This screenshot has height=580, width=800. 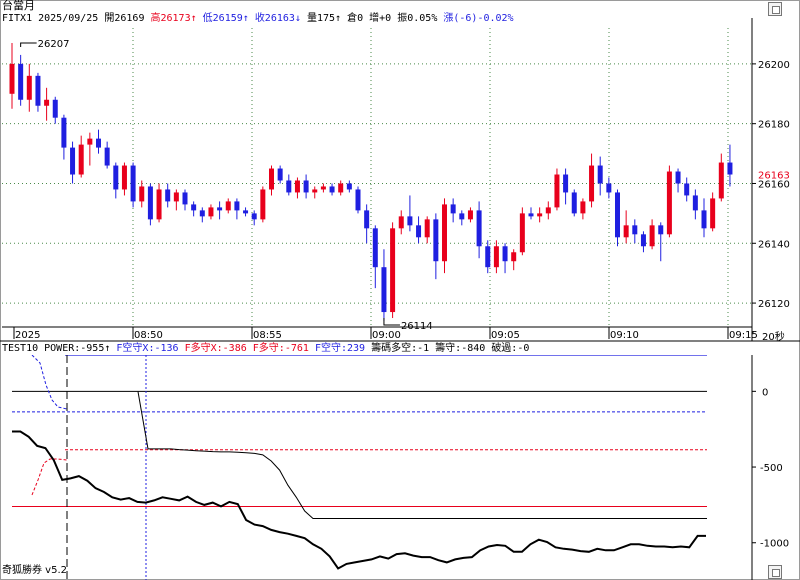 What do you see at coordinates (324, 18) in the screenshot?
I see `volume: 量175↑` at bounding box center [324, 18].